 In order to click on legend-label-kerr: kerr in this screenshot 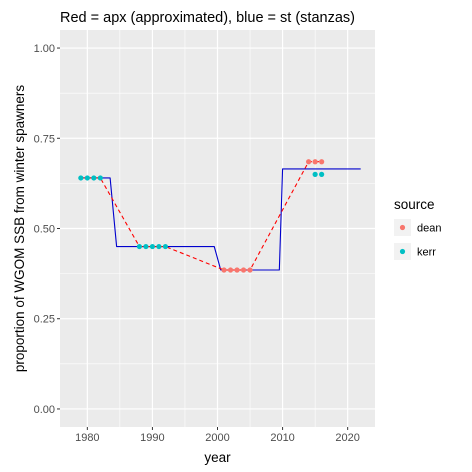, I will do `click(426, 253)`.